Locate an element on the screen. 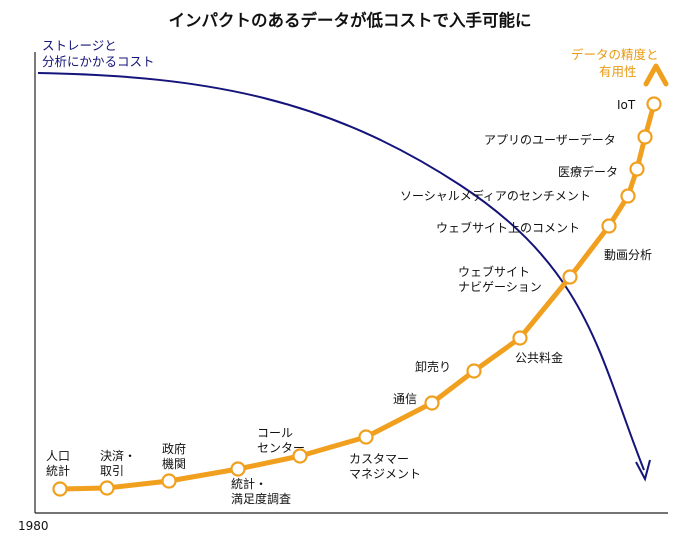 The width and height of the screenshot is (700, 540). milestone-label-line: 機関 is located at coordinates (174, 463).